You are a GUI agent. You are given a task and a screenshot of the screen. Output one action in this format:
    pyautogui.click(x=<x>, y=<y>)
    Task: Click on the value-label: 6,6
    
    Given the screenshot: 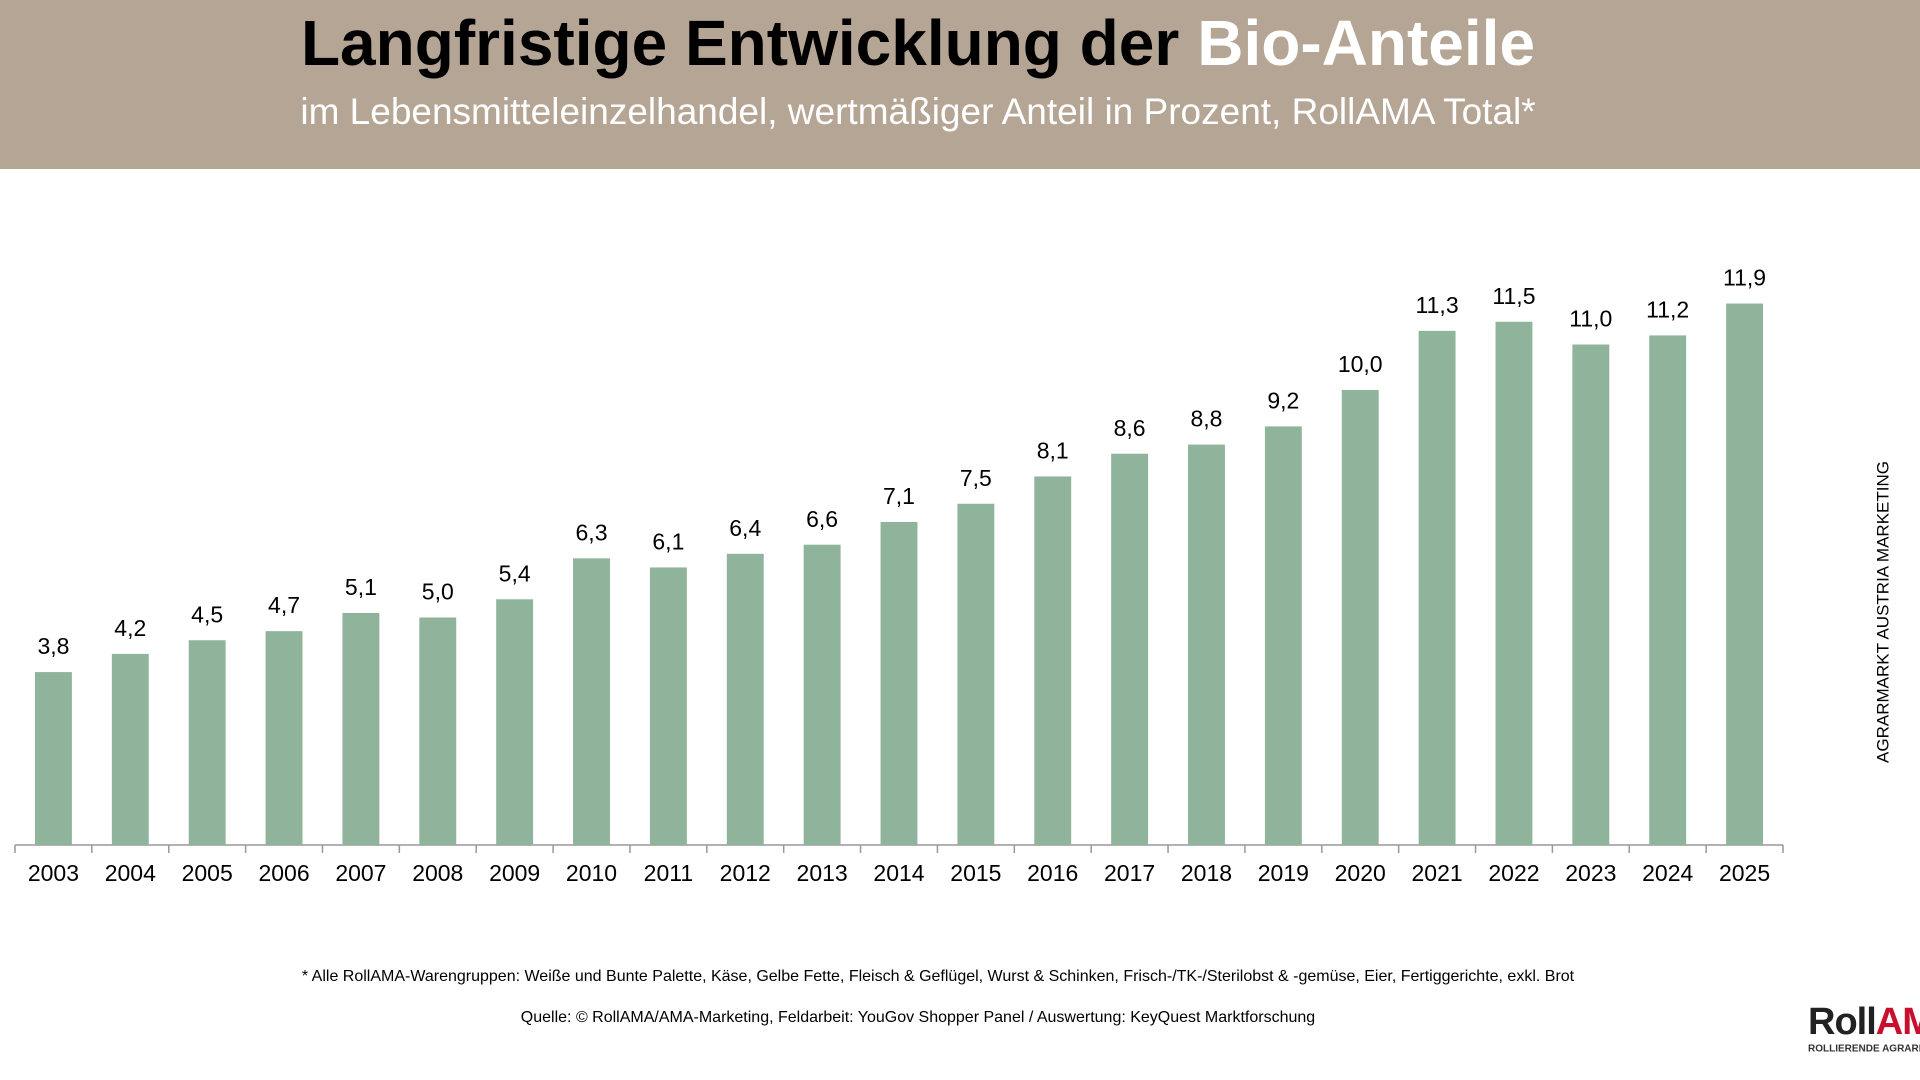 What is the action you would take?
    pyautogui.click(x=822, y=519)
    